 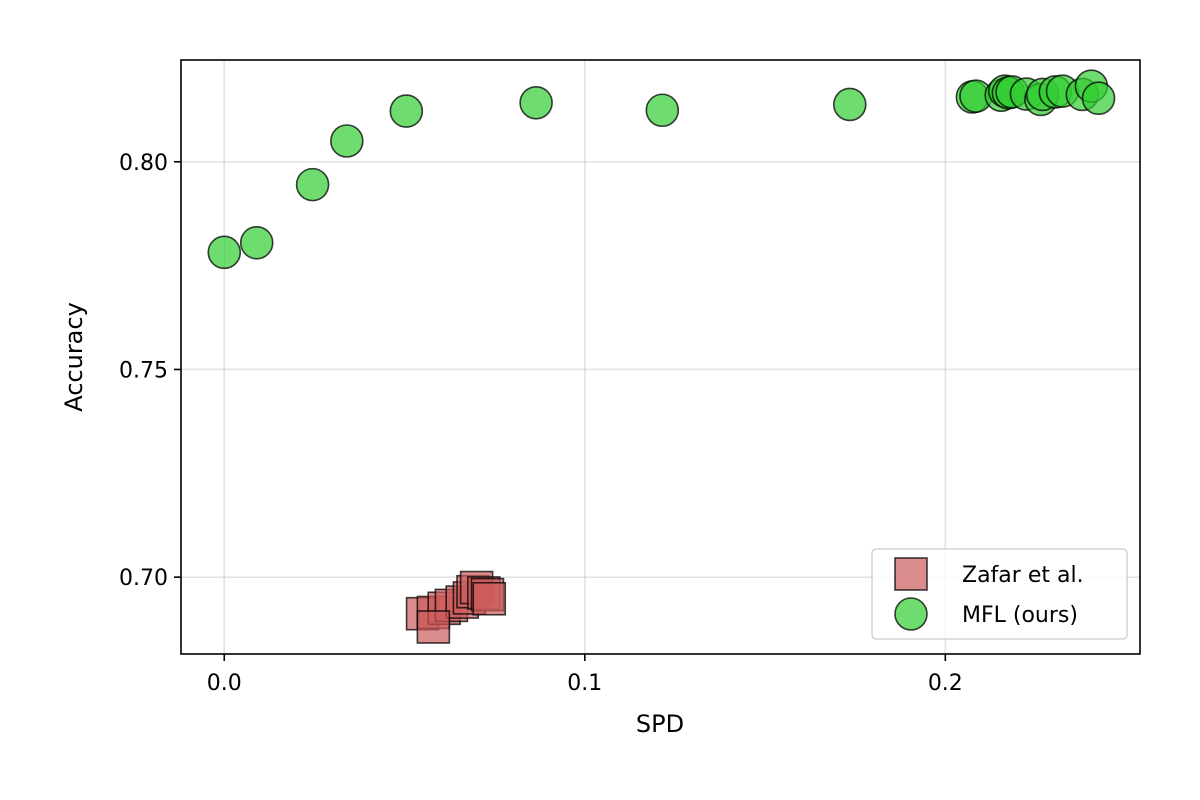 I want to click on y-tick-label: 0.80, so click(x=143, y=163).